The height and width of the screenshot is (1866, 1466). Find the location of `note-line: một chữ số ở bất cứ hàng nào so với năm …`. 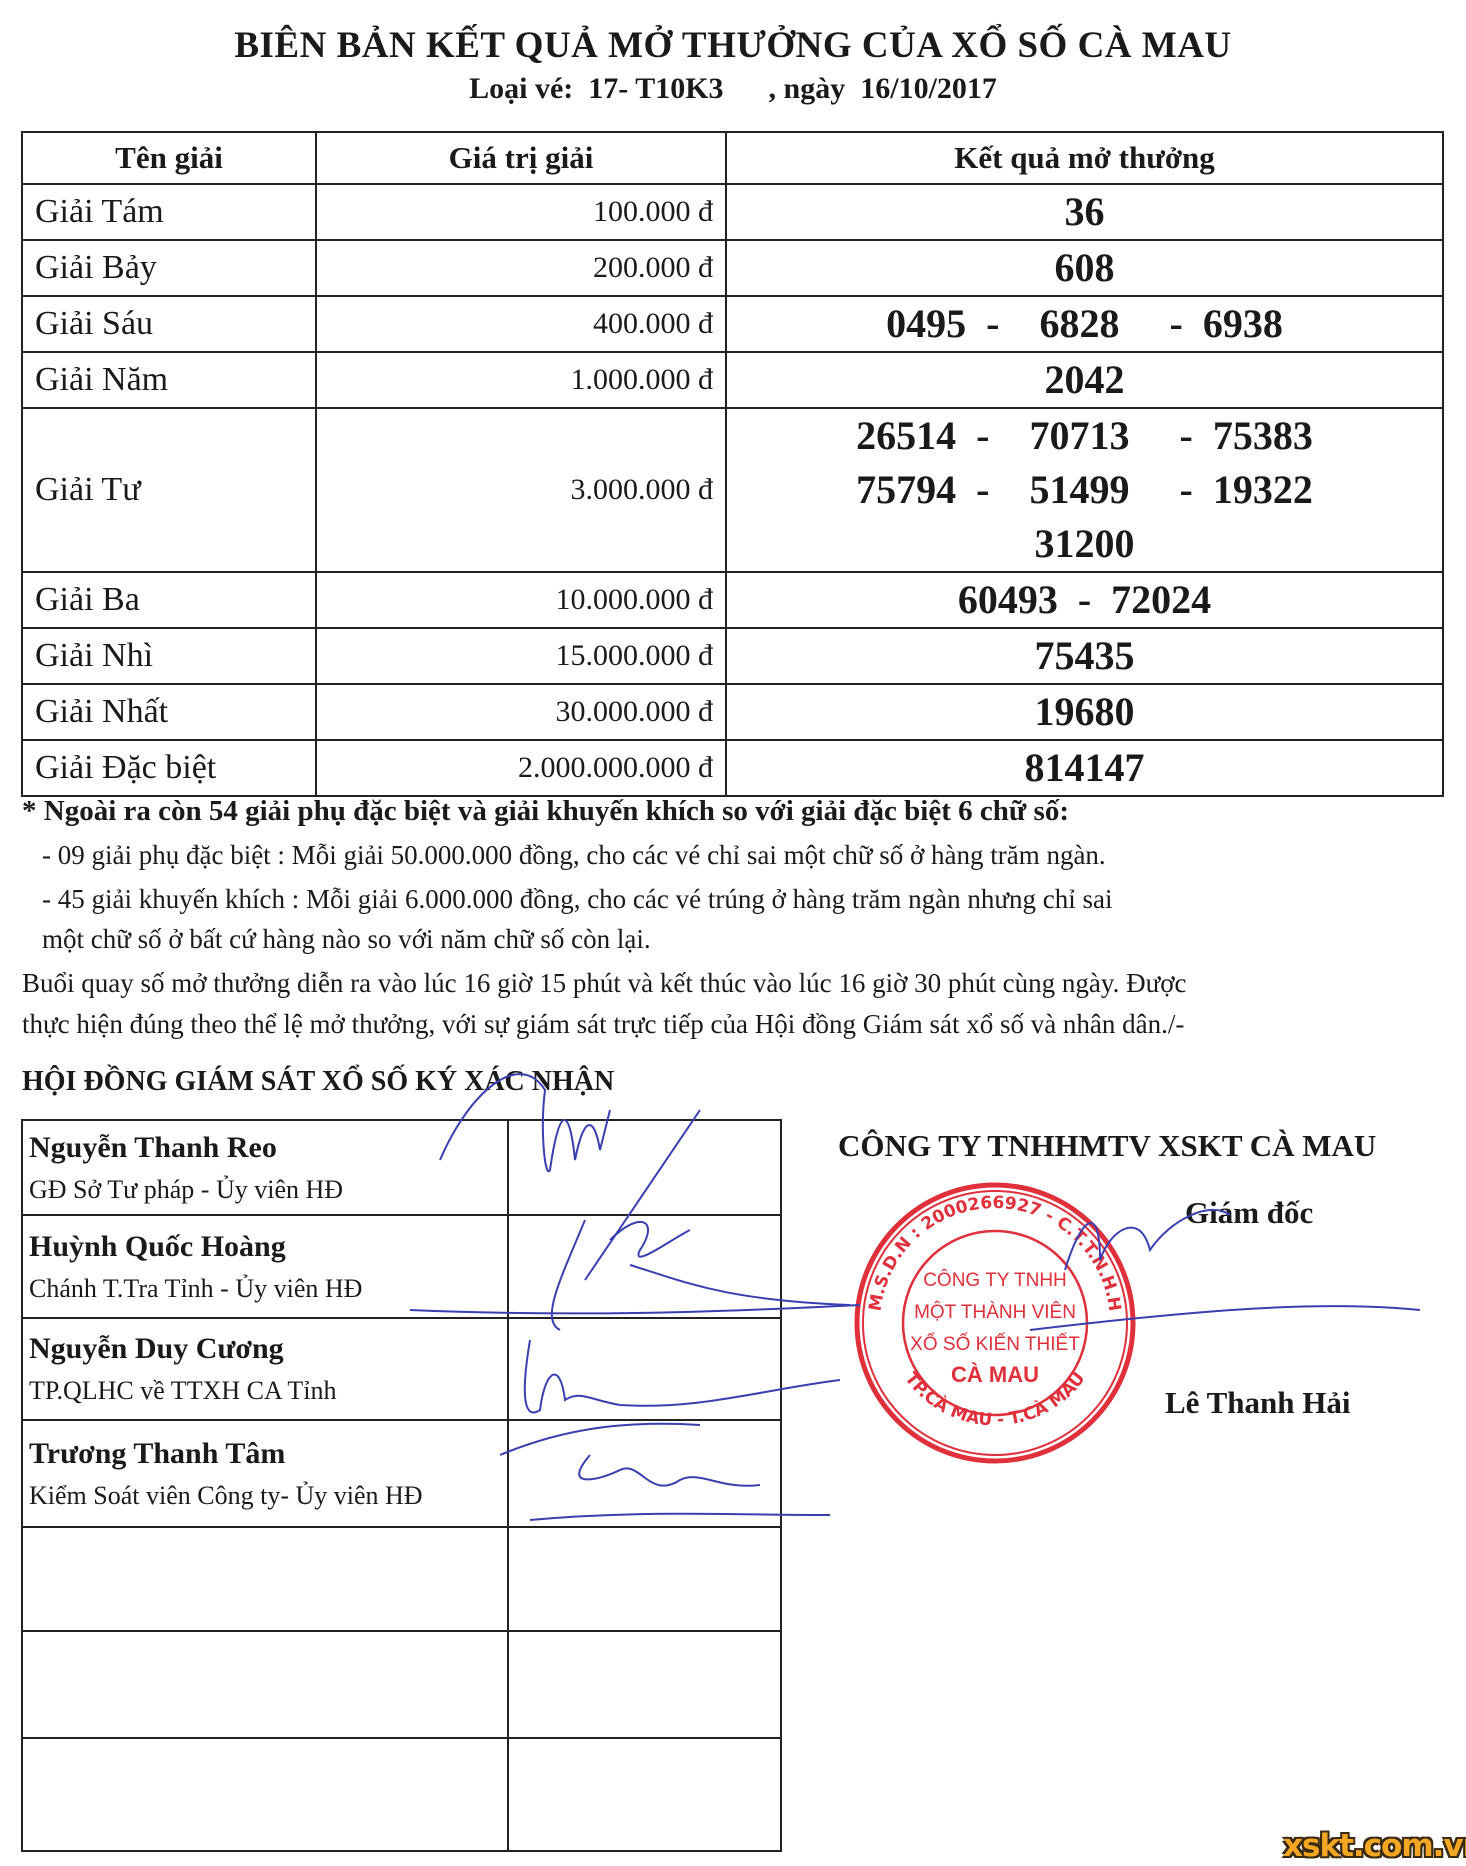

note-line: một chữ số ở bất cứ hàng nào so với năm … is located at coordinates (346, 939).